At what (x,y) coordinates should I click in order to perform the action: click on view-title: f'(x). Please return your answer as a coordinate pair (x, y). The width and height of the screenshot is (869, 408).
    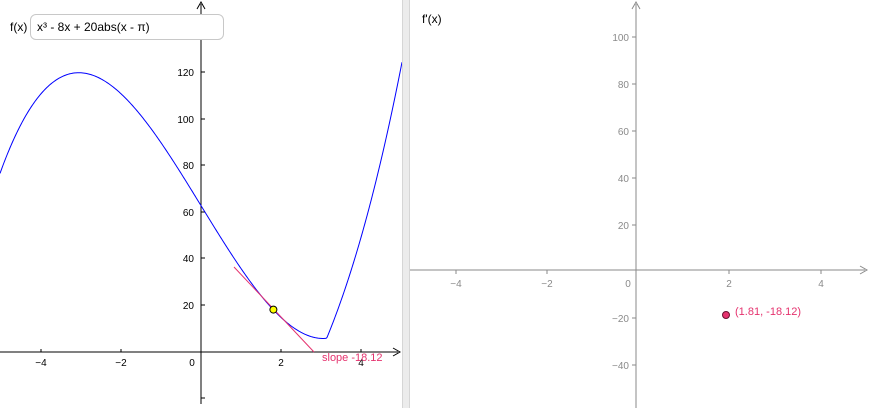
    Looking at the image, I should click on (432, 19).